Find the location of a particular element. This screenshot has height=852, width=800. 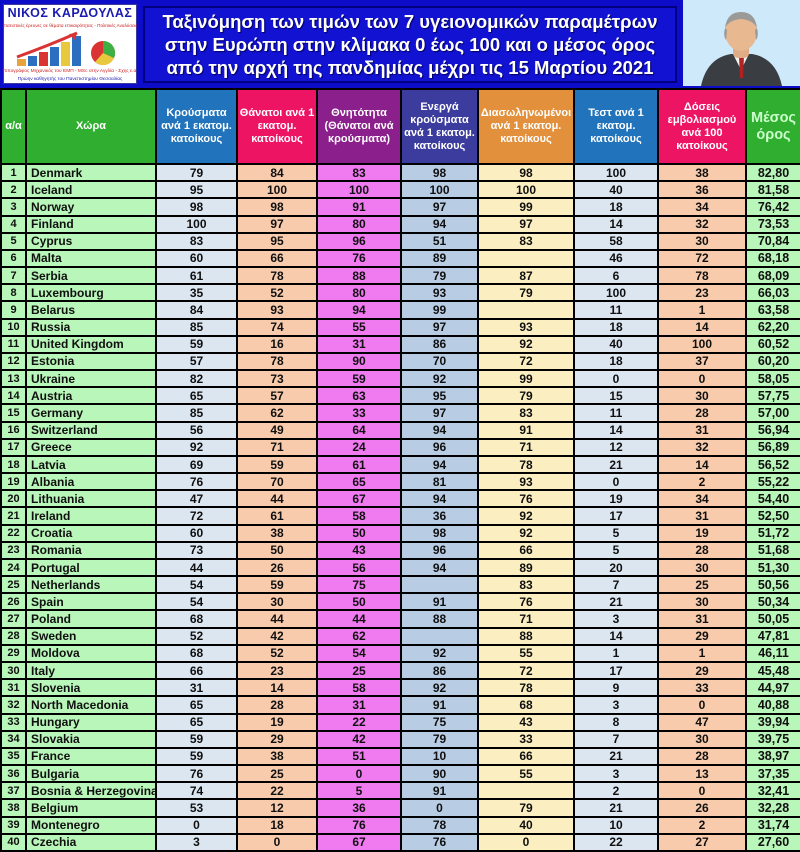

value-cell: 3 is located at coordinates (616, 619).